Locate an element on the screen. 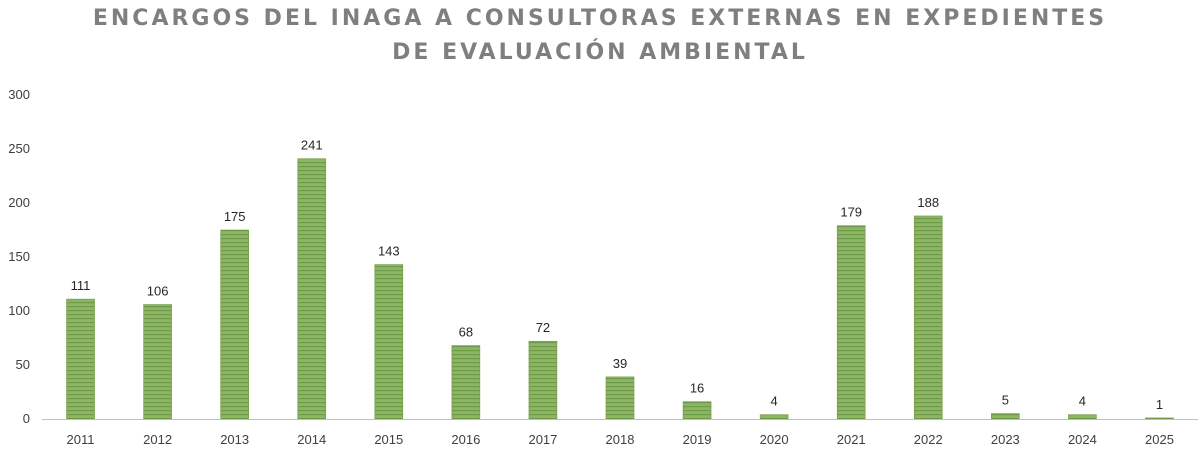  bar-2024 is located at coordinates (1082, 417).